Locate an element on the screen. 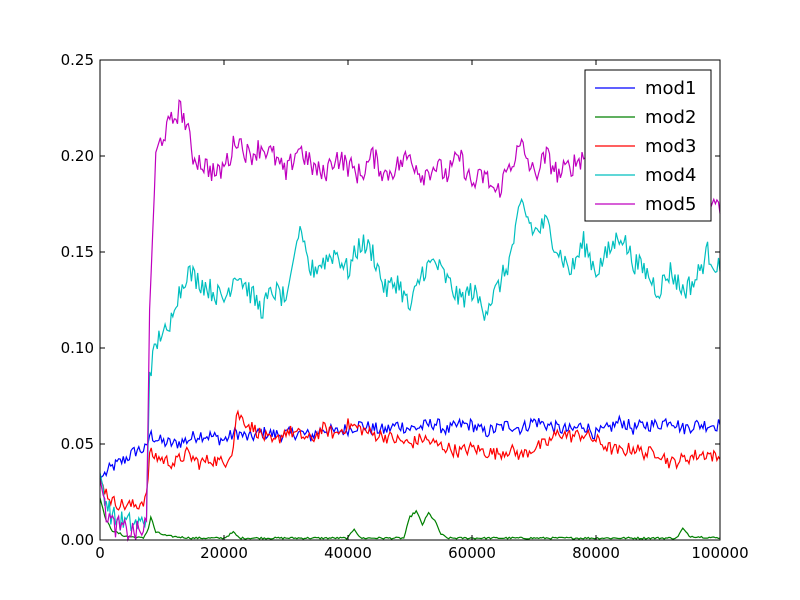 The height and width of the screenshot is (600, 800). legend-label-mod4: mod4 is located at coordinates (670, 175).